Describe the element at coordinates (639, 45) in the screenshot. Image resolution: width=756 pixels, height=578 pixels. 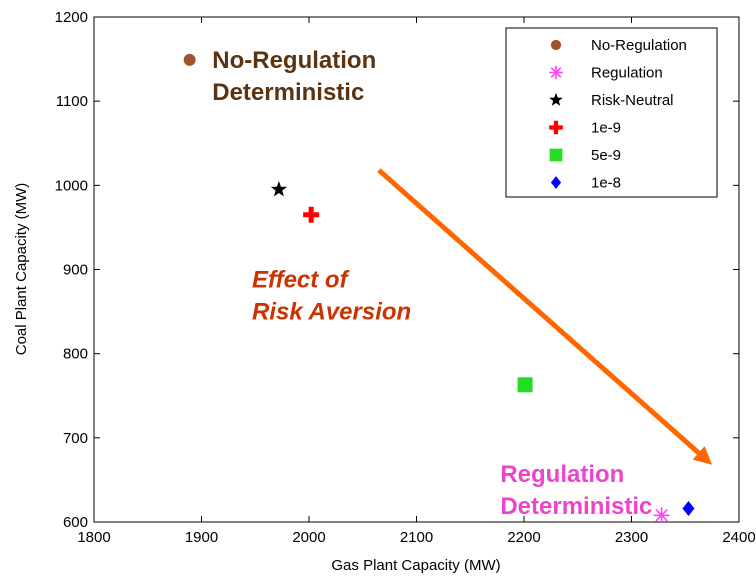
I see `legend-label-no-regulation: No-Regulation` at that location.